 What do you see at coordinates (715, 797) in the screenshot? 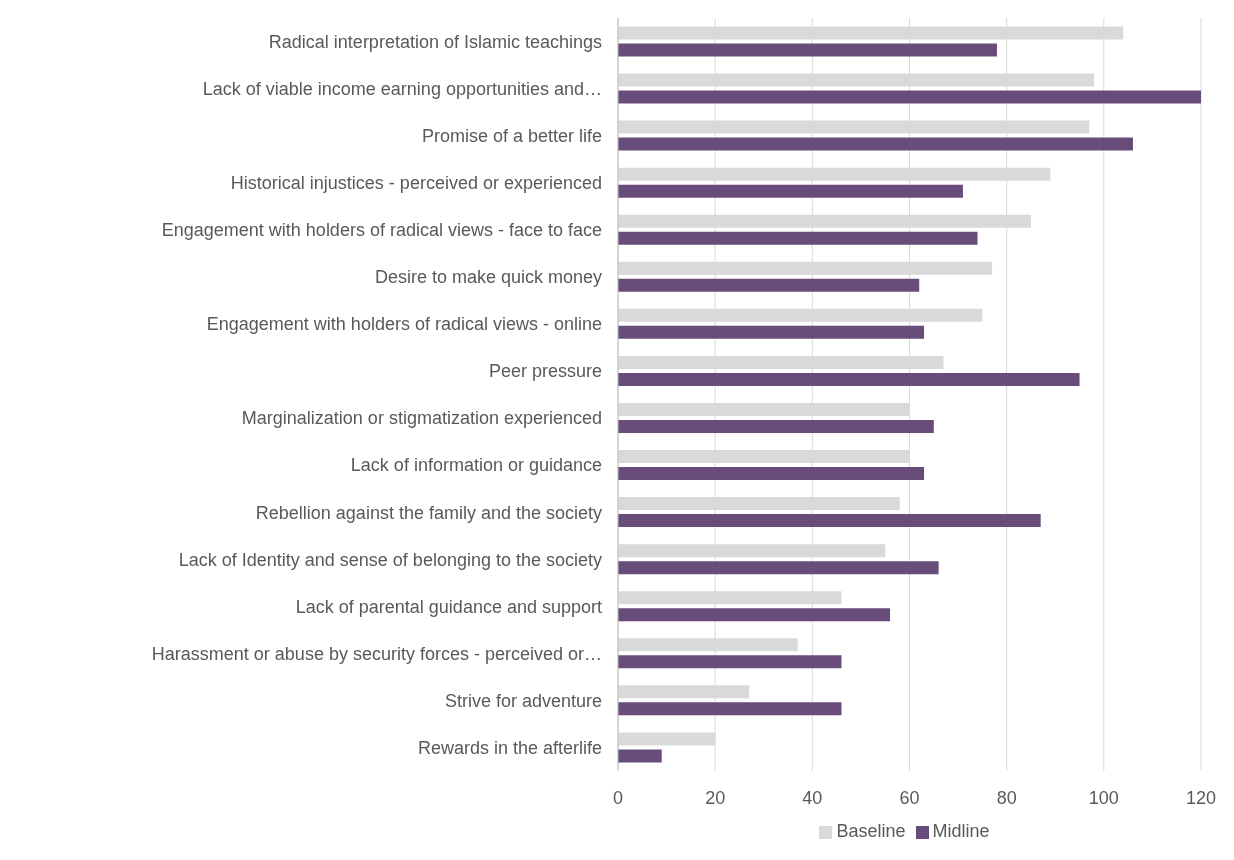
I see `x-tick-label: 20` at bounding box center [715, 797].